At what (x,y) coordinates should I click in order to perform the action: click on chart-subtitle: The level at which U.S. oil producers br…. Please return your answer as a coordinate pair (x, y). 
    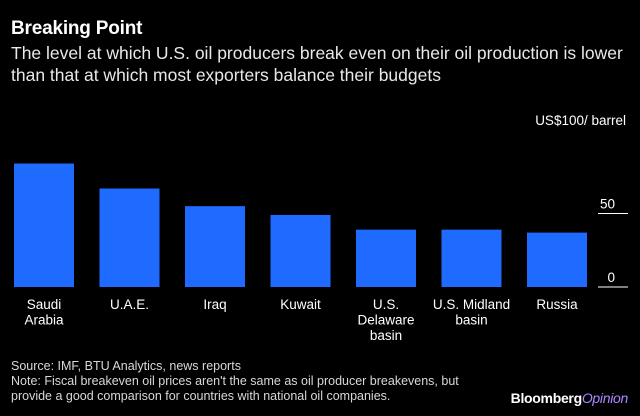
    Looking at the image, I should click on (317, 64).